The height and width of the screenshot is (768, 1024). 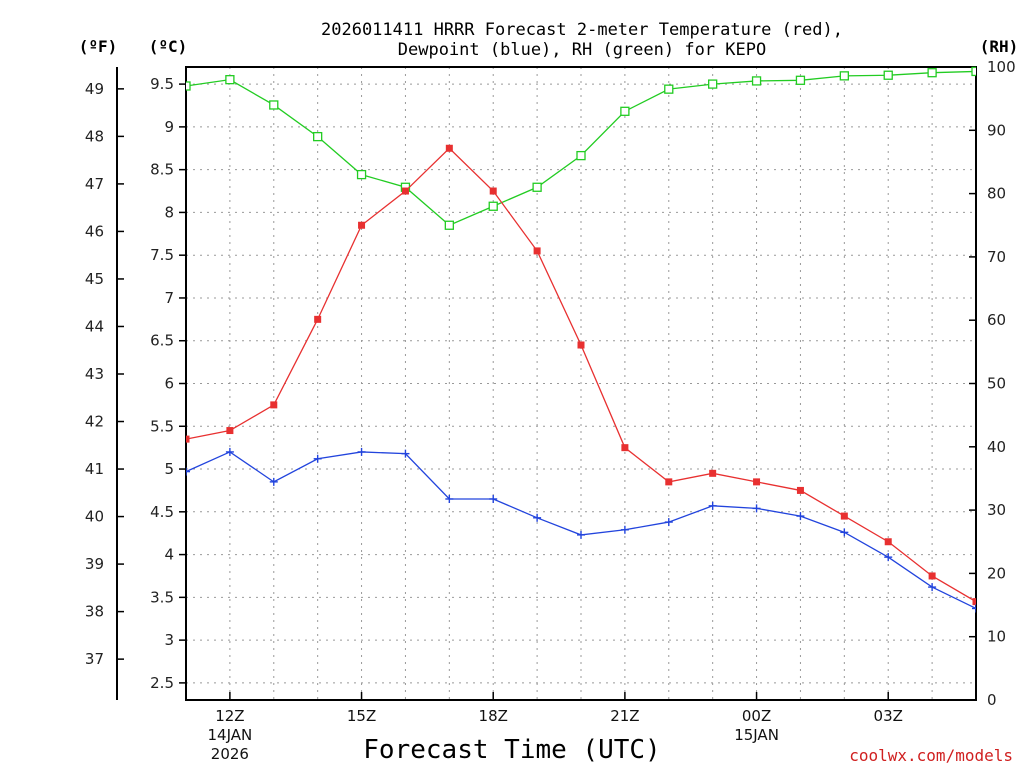 What do you see at coordinates (229, 716) in the screenshot?
I see `x-tick-label: 12Z` at bounding box center [229, 716].